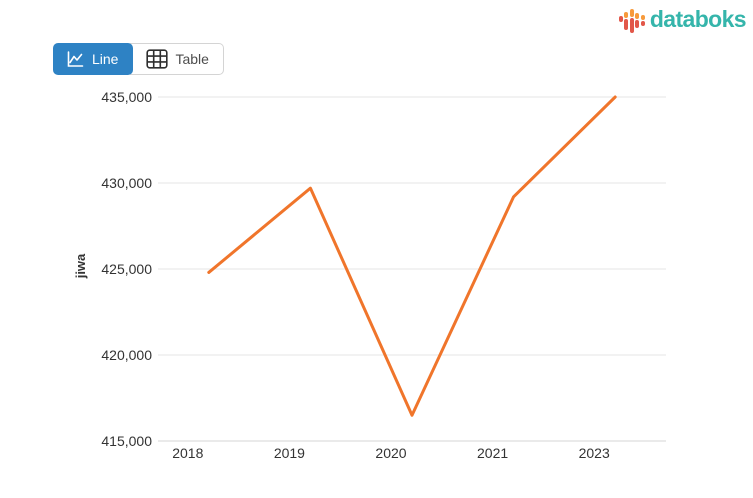 The height and width of the screenshot is (498, 753). Describe the element at coordinates (492, 453) in the screenshot. I see `x-axis-tick-label: 2021` at that location.